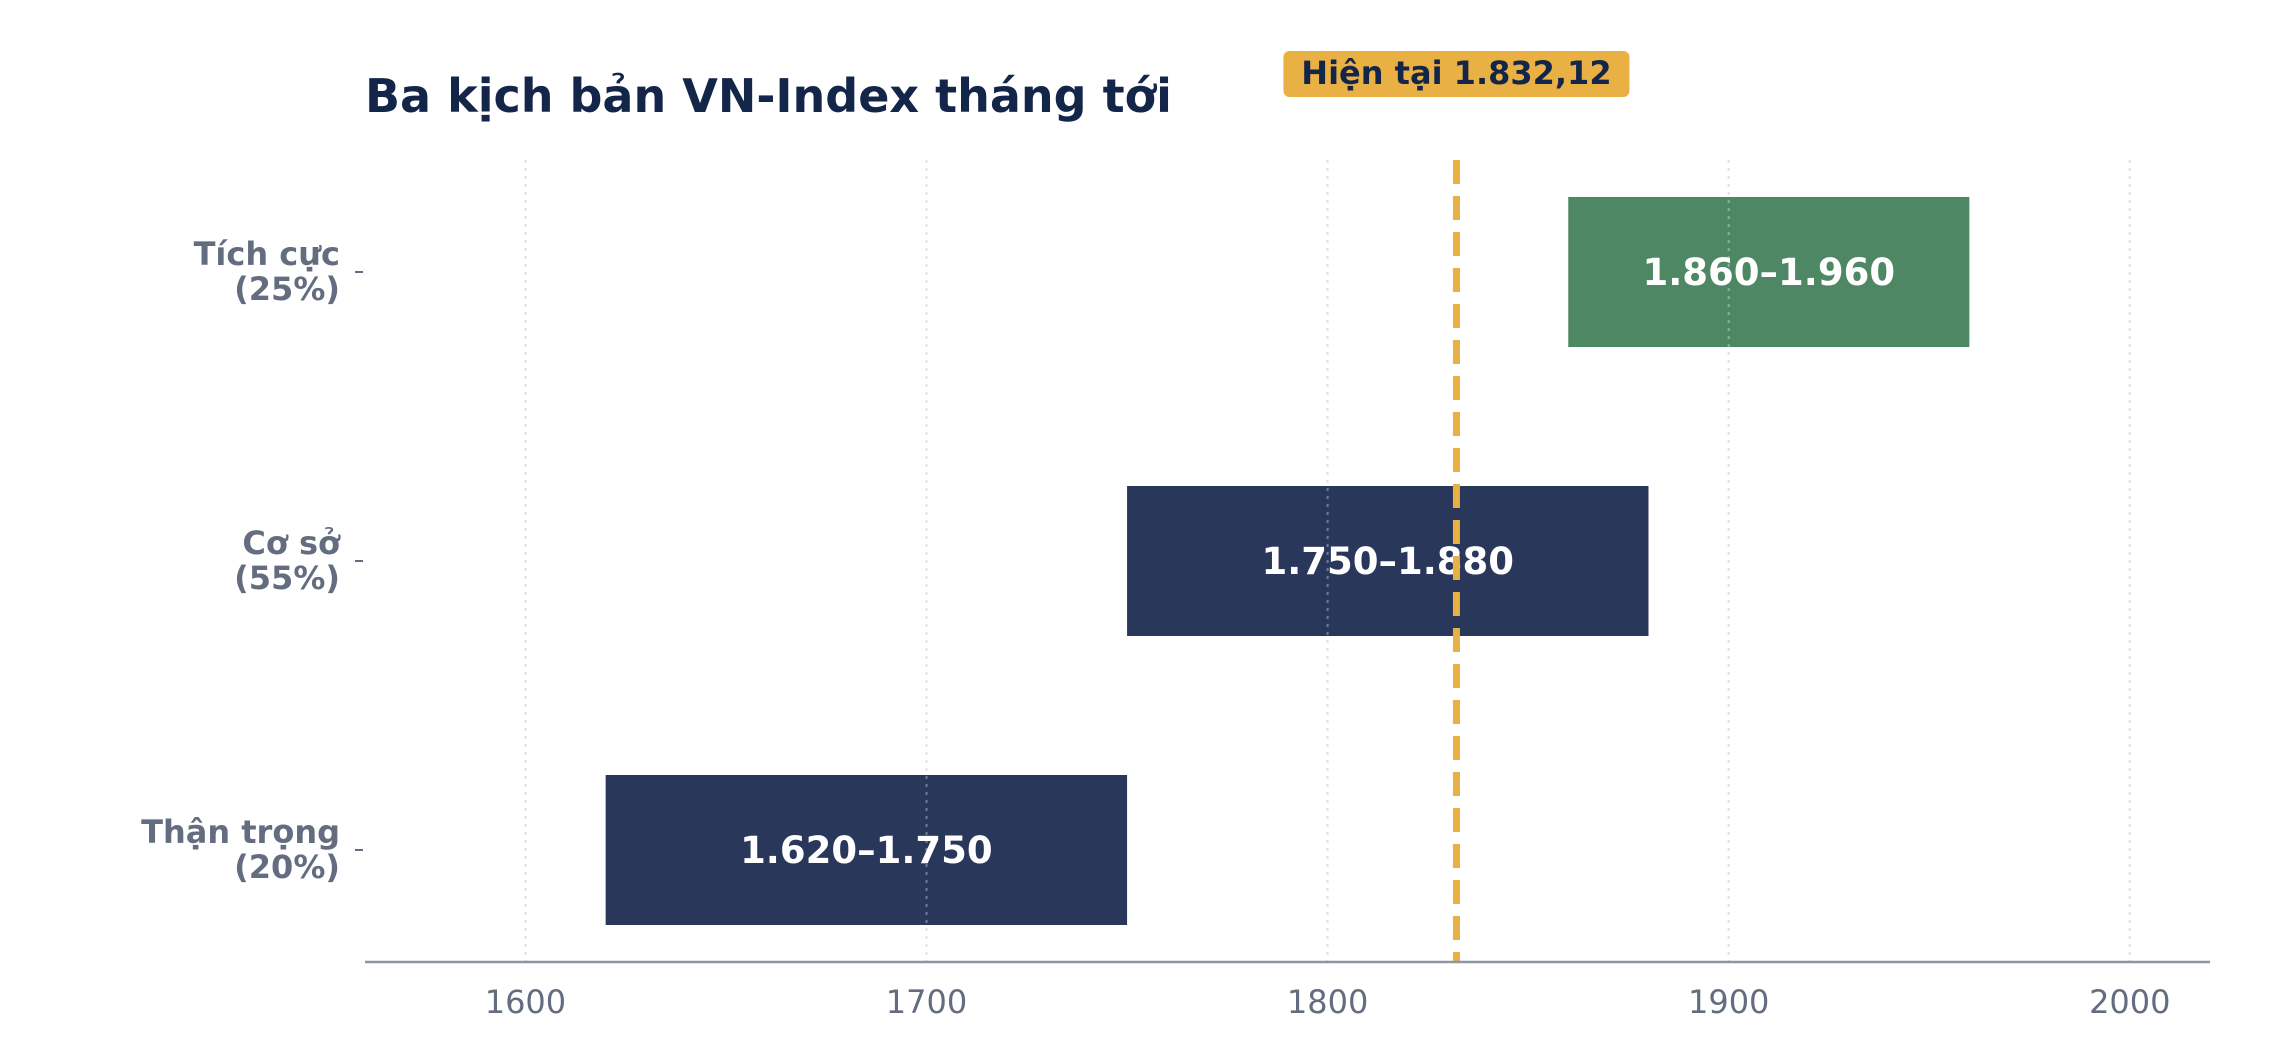 The width and height of the screenshot is (2273, 1053). What do you see at coordinates (287, 289) in the screenshot?
I see `y-label-prob-0: (25%)` at bounding box center [287, 289].